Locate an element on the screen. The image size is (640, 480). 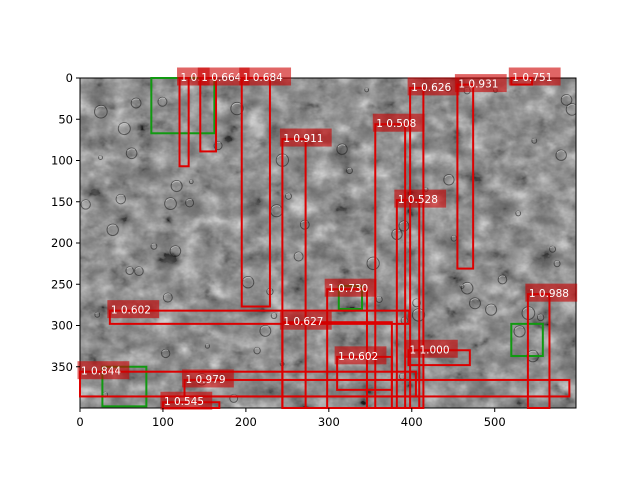
y-tick-label: 350 is located at coordinates (62, 367).